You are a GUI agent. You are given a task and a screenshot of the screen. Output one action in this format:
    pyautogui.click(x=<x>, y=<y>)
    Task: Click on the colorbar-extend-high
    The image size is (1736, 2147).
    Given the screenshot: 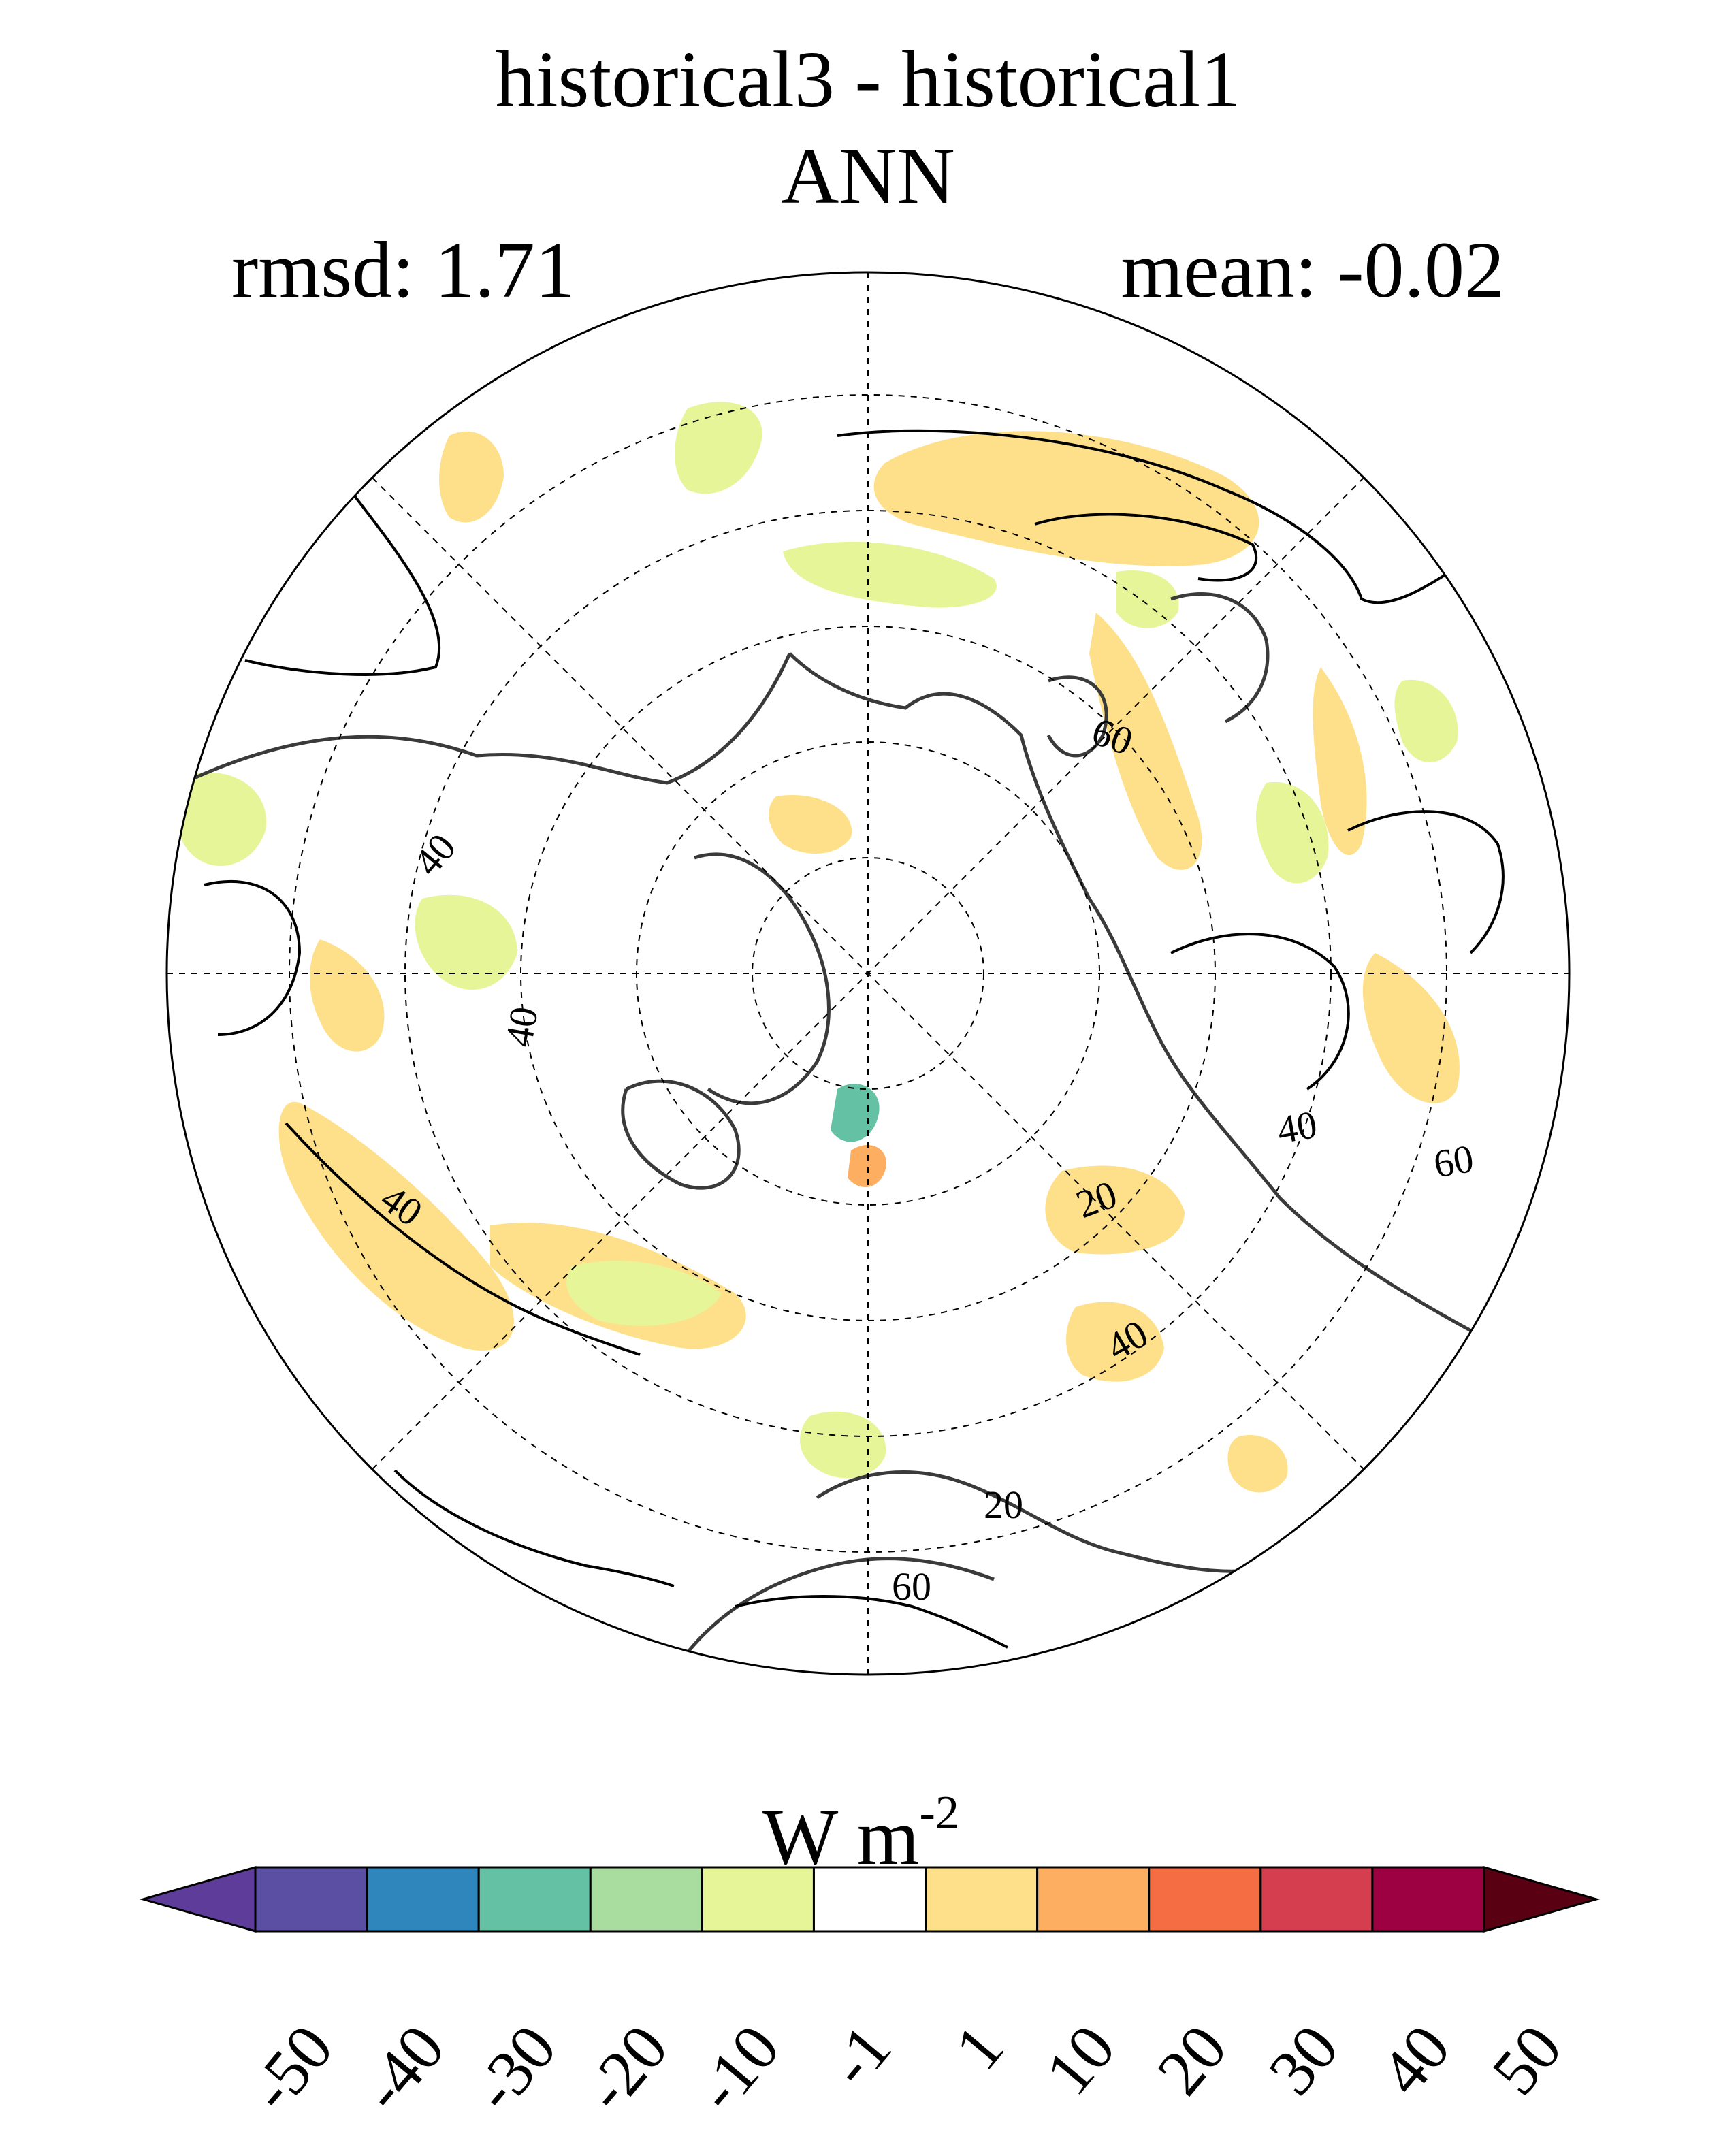 What is the action you would take?
    pyautogui.click(x=1542, y=1900)
    